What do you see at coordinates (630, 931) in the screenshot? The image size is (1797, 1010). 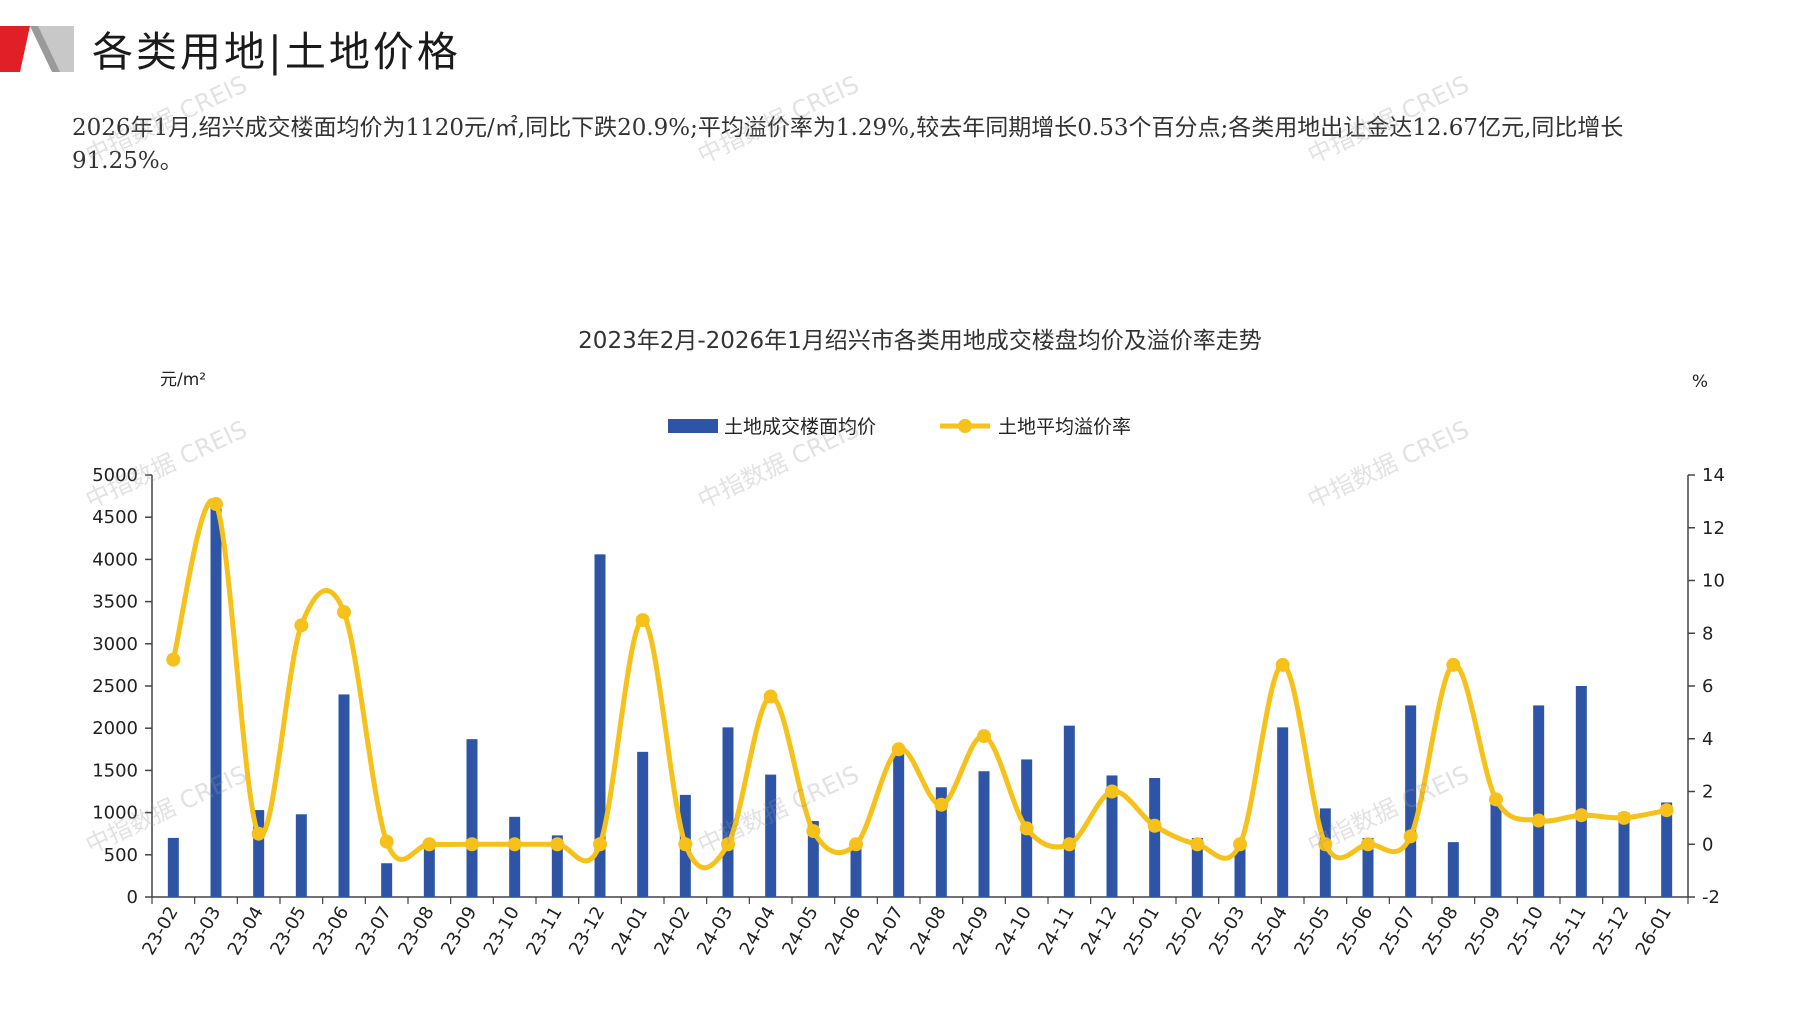 I see `x-tick-label: 24-01` at bounding box center [630, 931].